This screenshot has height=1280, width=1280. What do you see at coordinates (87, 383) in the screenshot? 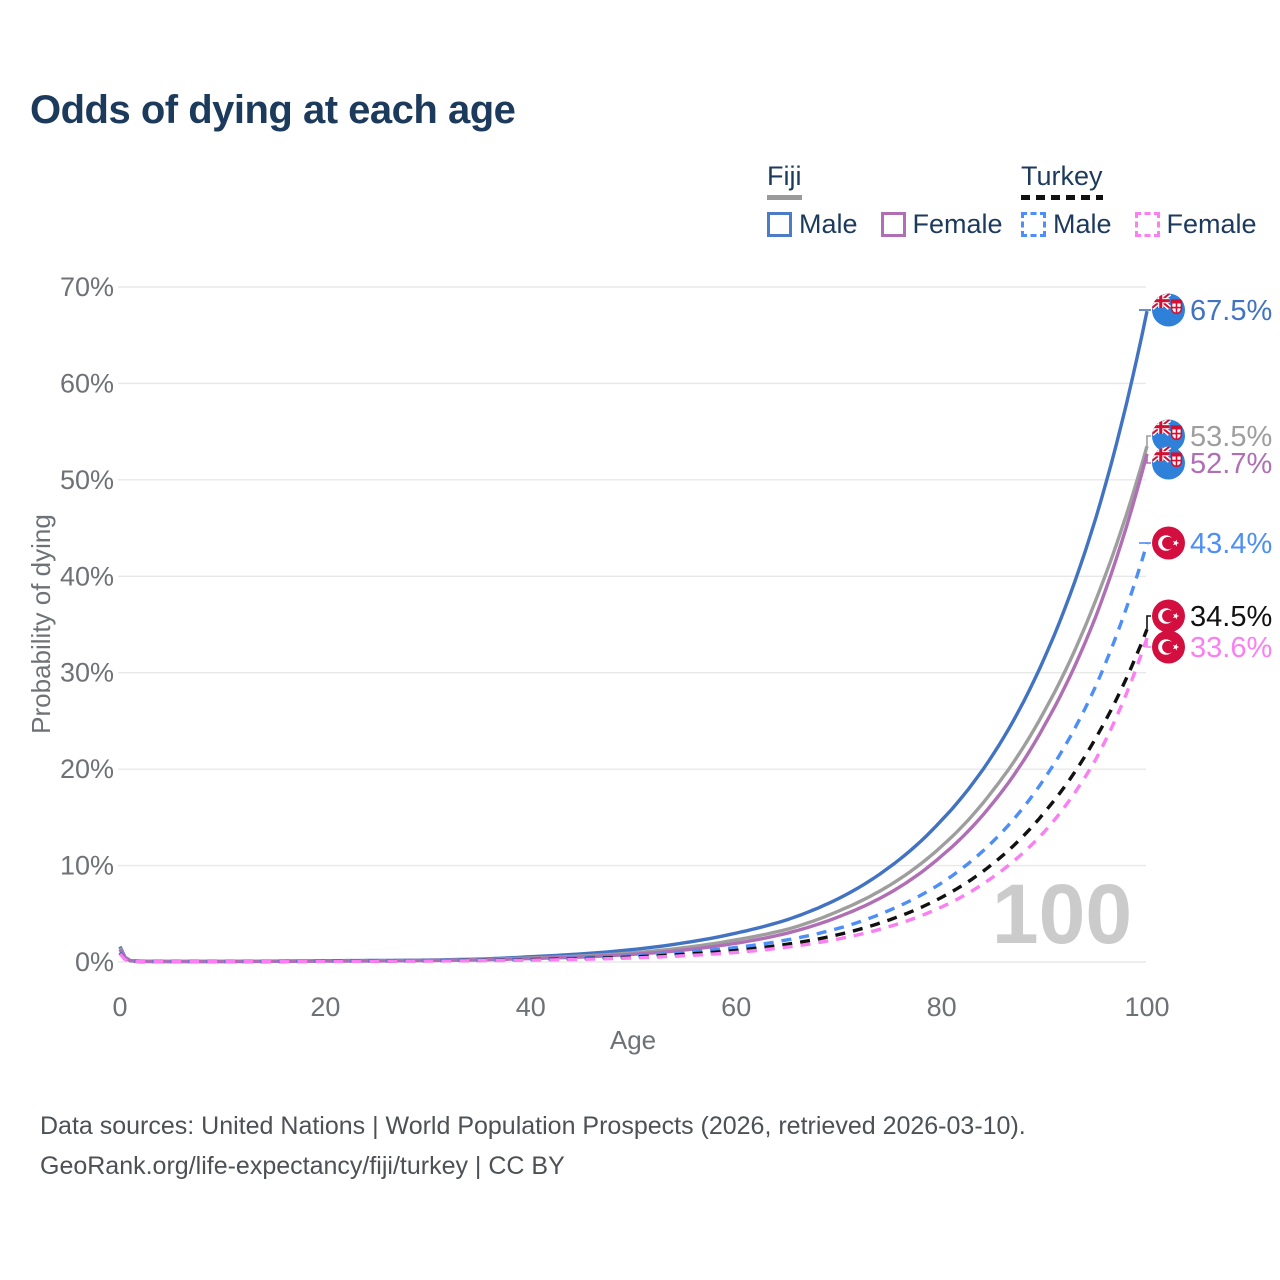
I see `y-tick-label: 60%` at bounding box center [87, 383].